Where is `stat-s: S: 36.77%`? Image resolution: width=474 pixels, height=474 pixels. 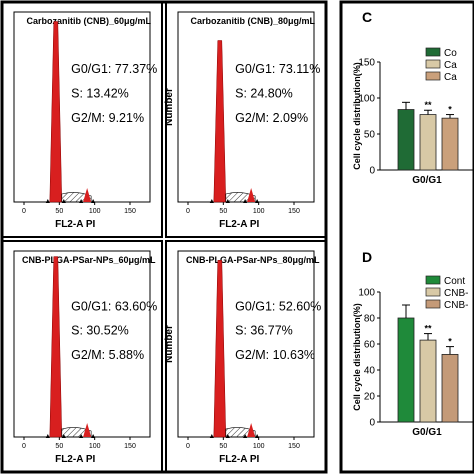 stat-s: S: 36.77% is located at coordinates (264, 331).